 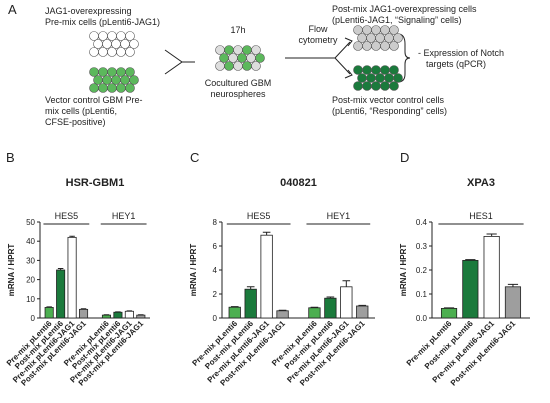 What do you see at coordinates (194, 157) in the screenshot?
I see `panel-letter: C` at bounding box center [194, 157].